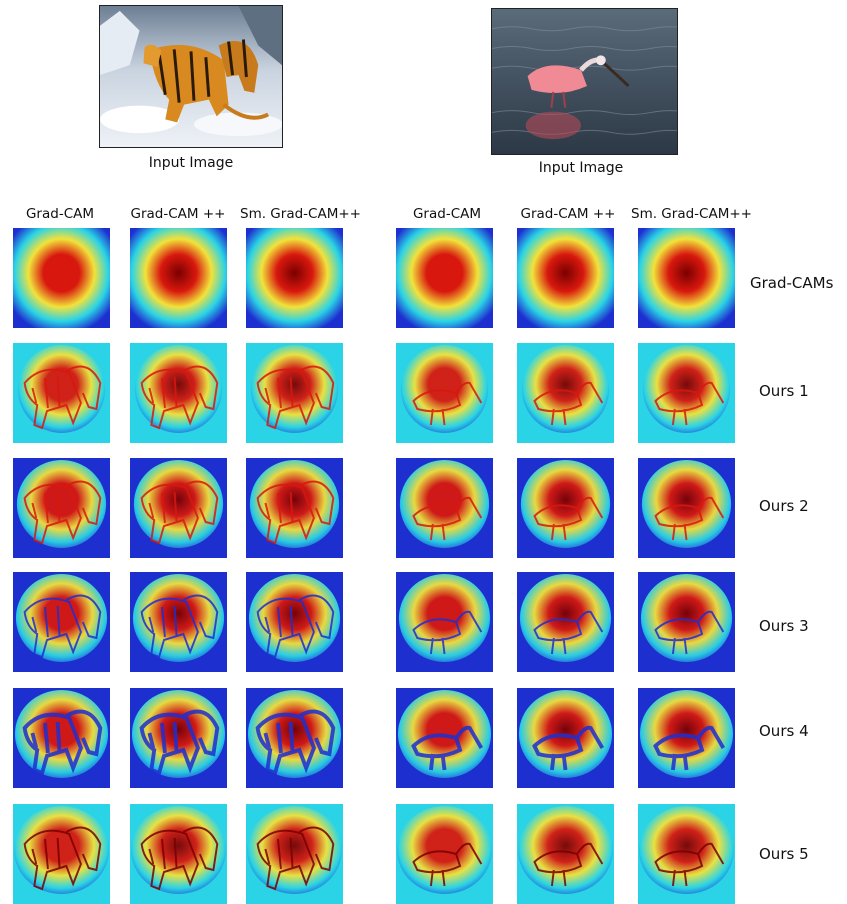 The width and height of the screenshot is (847, 904). Describe the element at coordinates (444, 854) in the screenshot. I see `heatmap-spoonbill-ours-5-gradcam` at that location.